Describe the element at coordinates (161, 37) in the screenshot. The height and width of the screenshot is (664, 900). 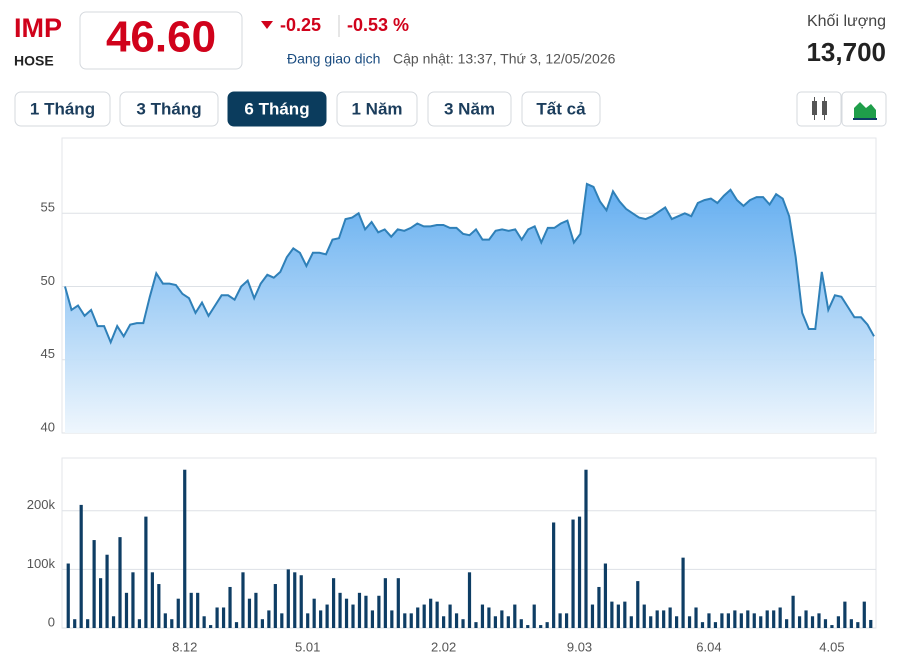
I see `price: 46.60` at that location.